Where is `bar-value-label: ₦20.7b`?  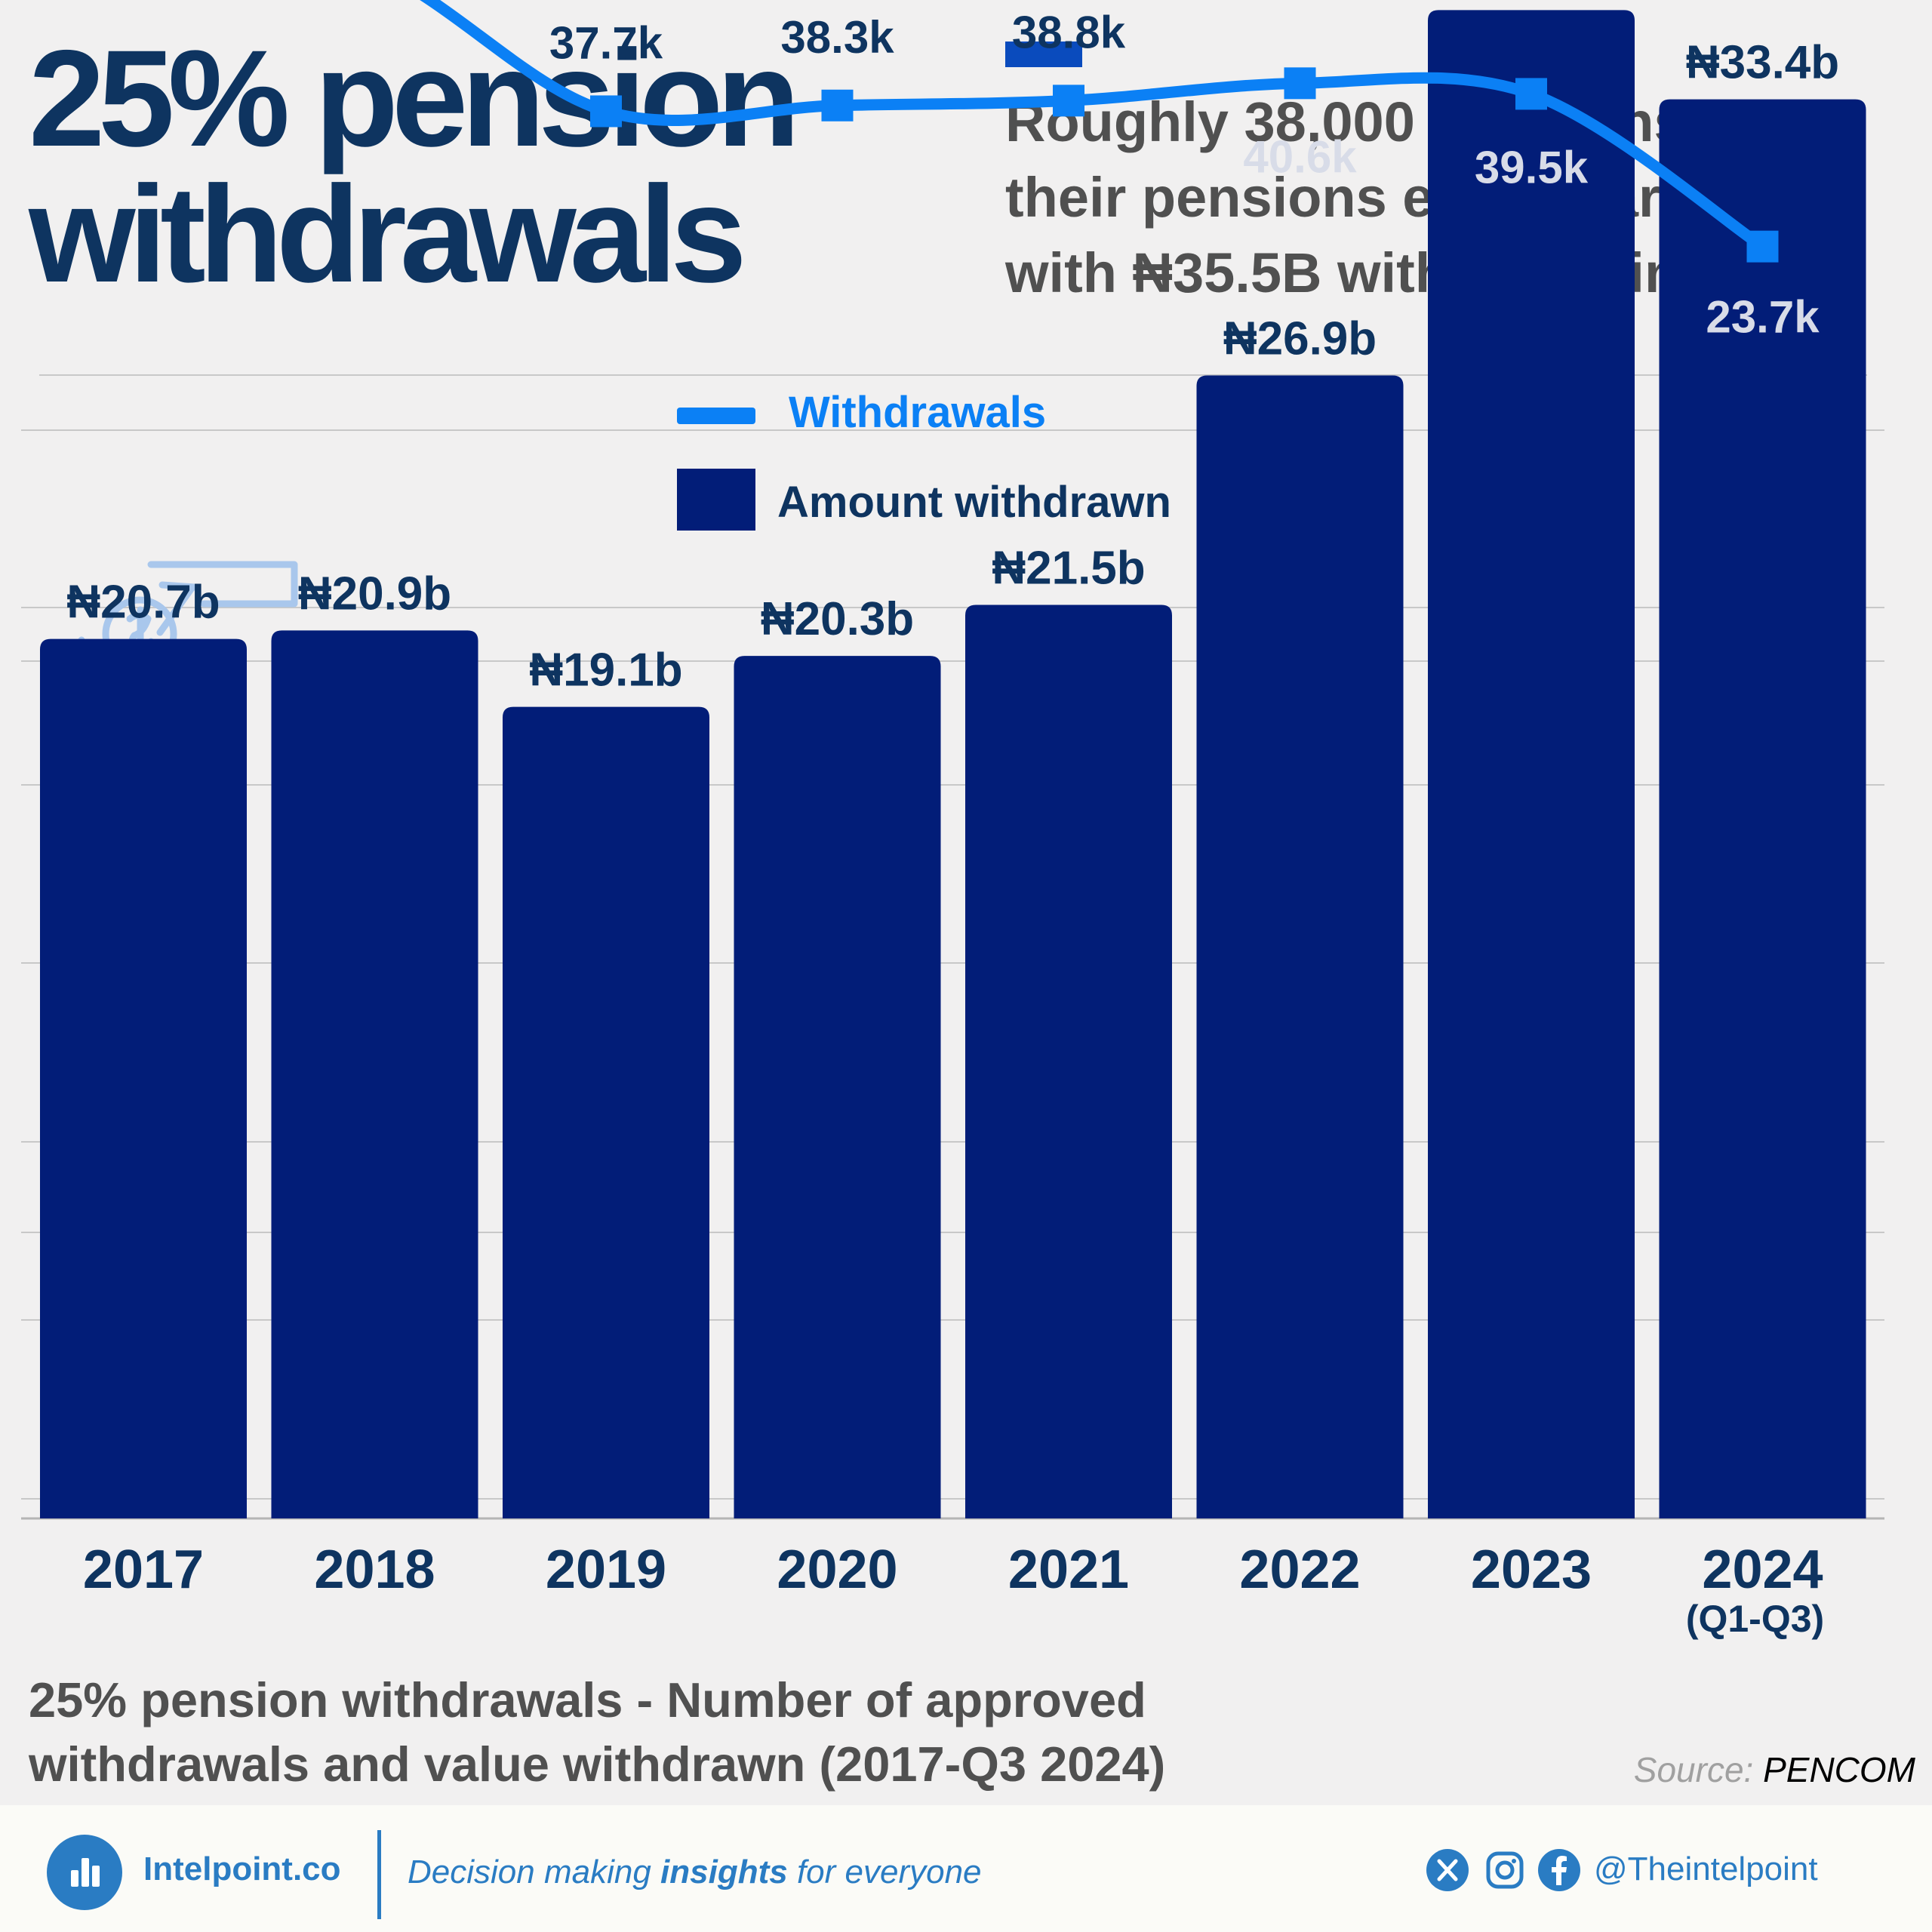
bar-value-label: ₦20.7b is located at coordinates (143, 603).